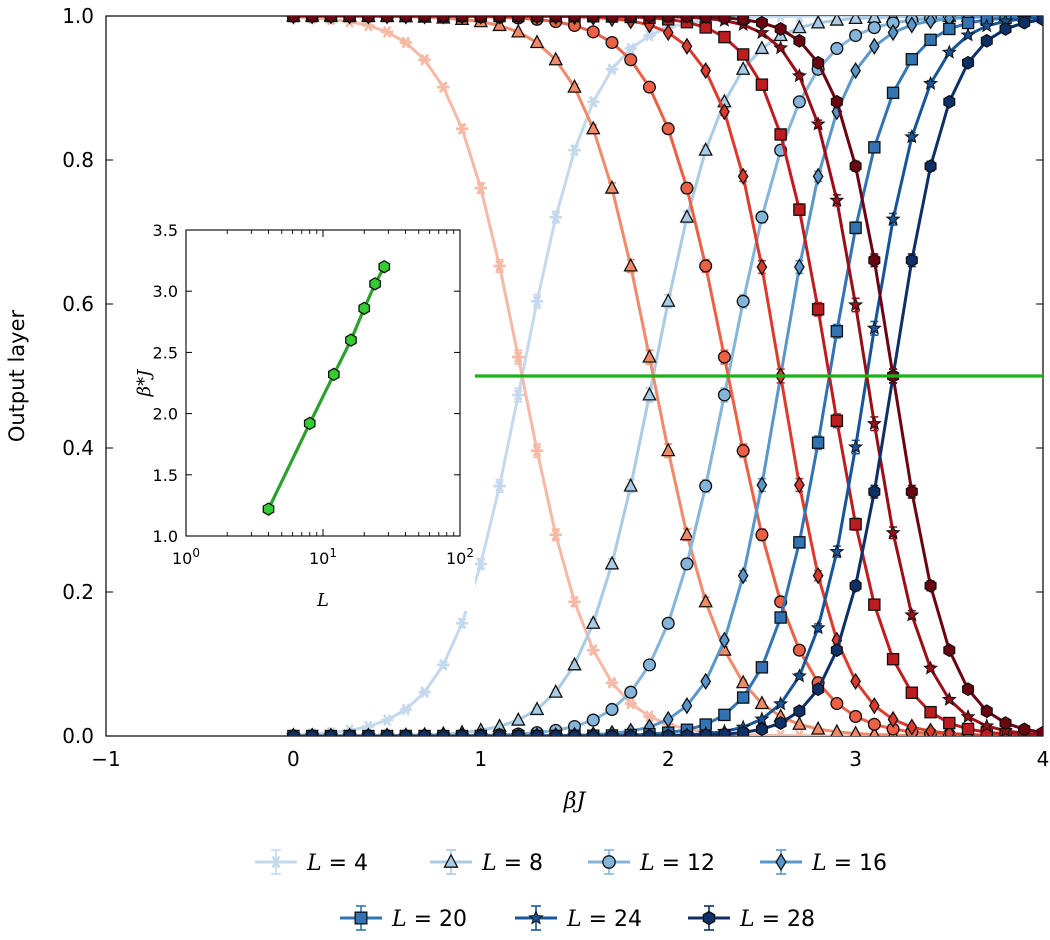  Describe the element at coordinates (855, 759) in the screenshot. I see `x-tick-label: 3` at that location.